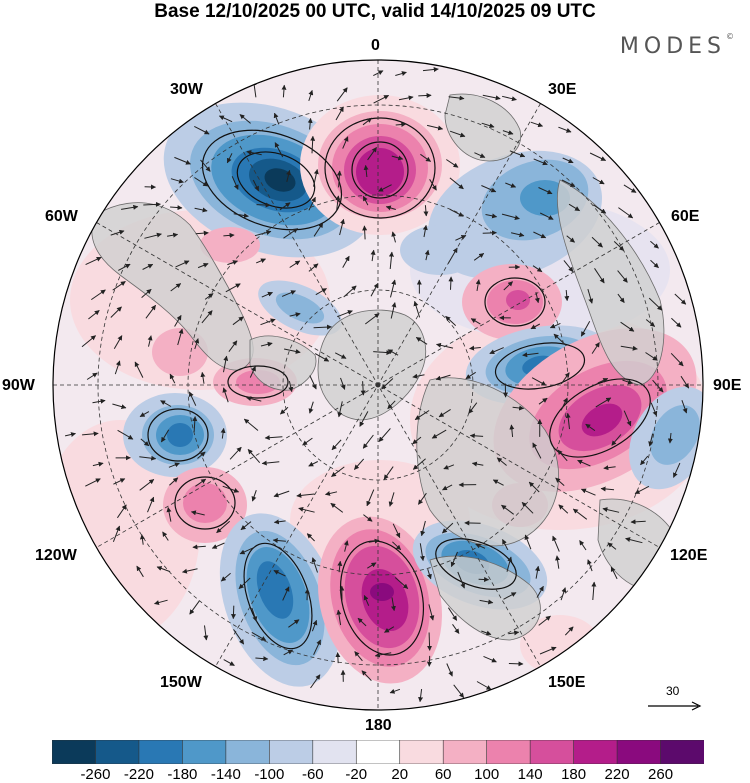 The image size is (750, 783). I want to click on landmass-asia-east, so click(610, 282).